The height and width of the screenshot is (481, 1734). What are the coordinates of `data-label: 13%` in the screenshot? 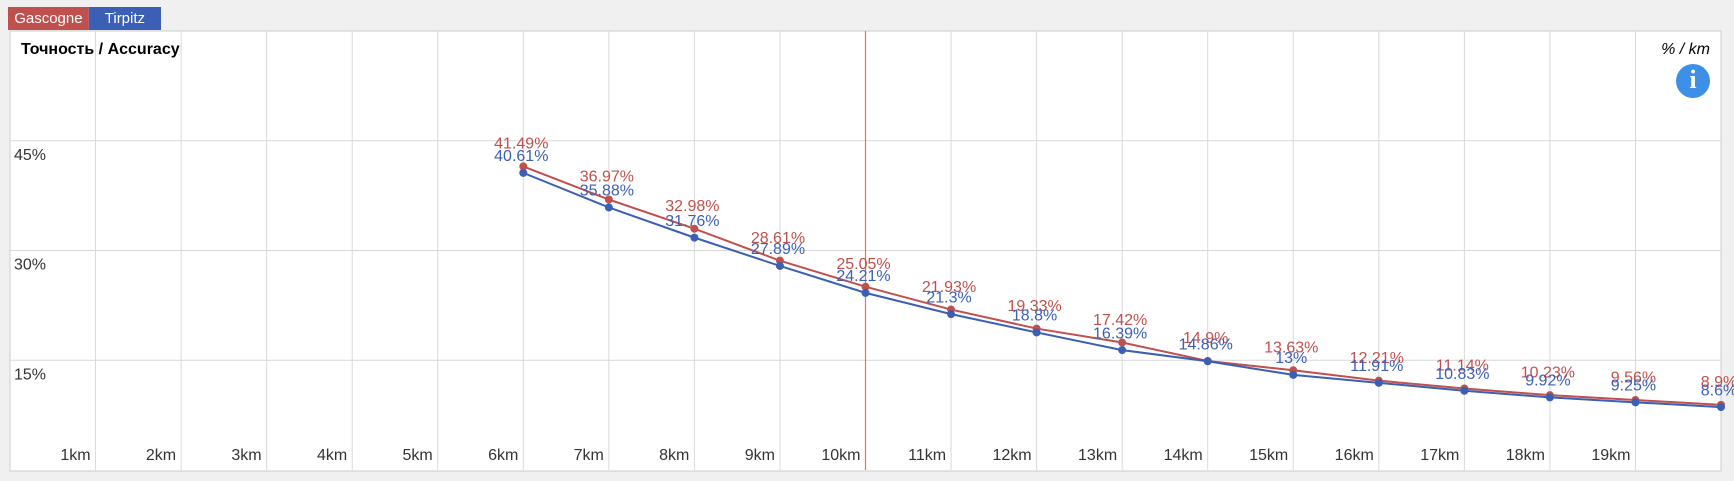 It's located at (1291, 358).